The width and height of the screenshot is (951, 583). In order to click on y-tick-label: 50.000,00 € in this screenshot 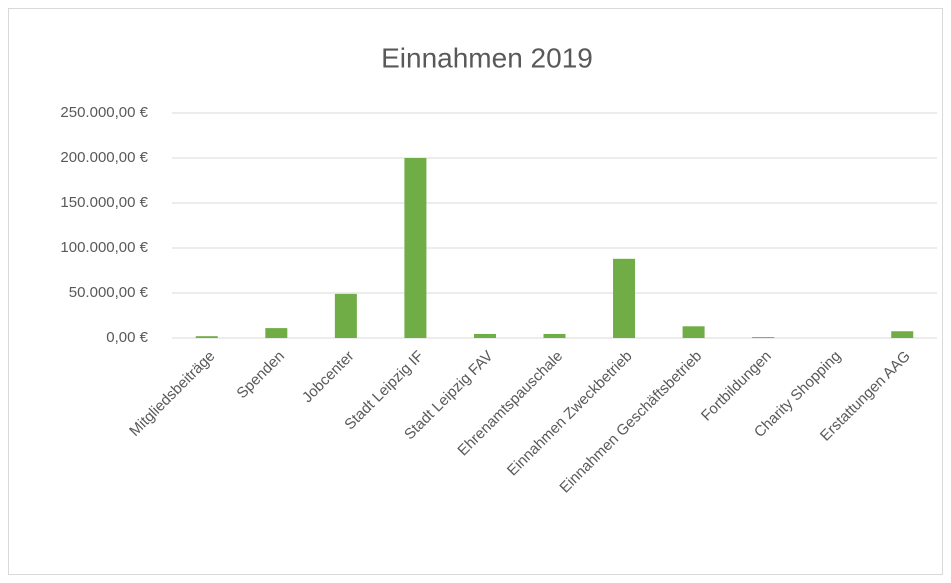, I will do `click(109, 292)`.